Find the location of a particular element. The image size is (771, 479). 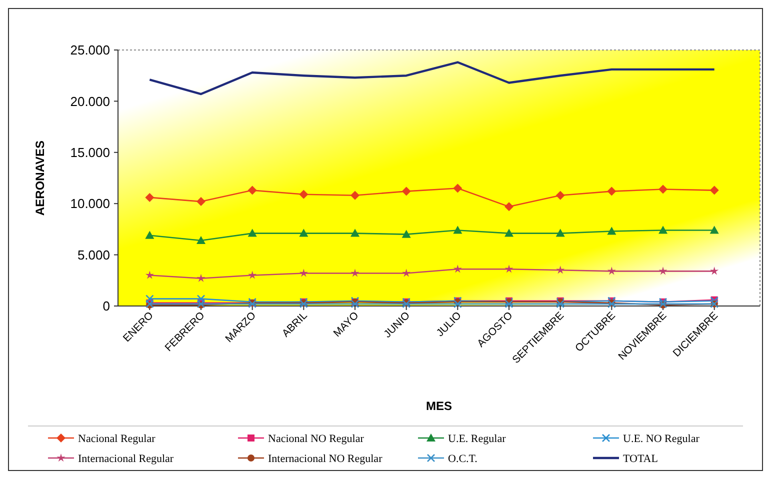

legend-label: U.E. Regular is located at coordinates (477, 438).